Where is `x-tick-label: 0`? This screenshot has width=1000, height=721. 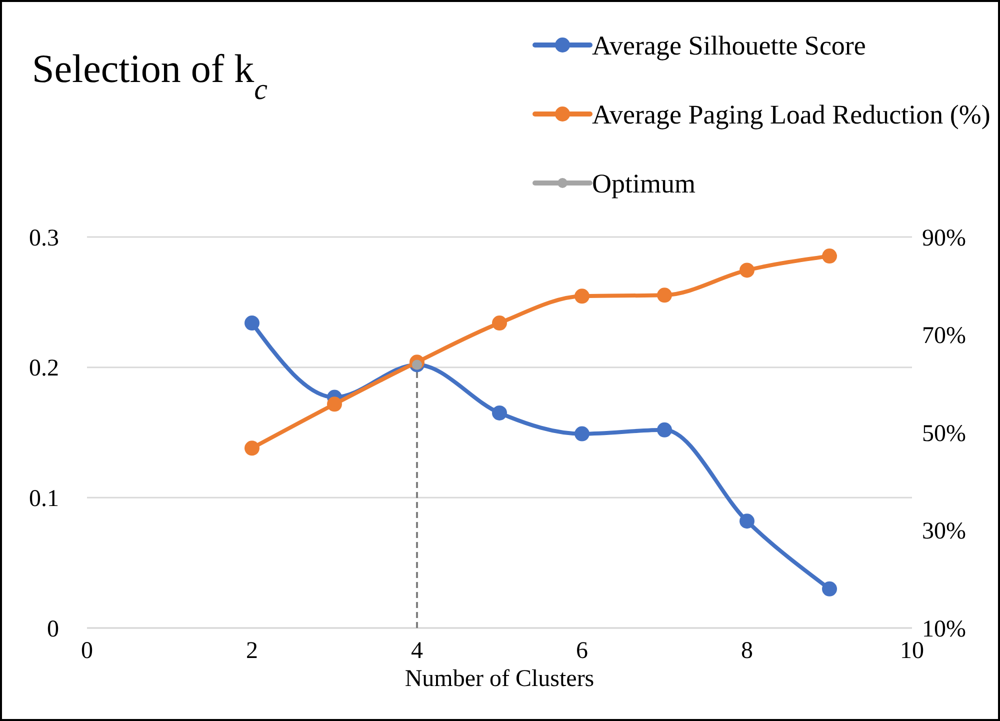
x-tick-label: 0 is located at coordinates (87, 651).